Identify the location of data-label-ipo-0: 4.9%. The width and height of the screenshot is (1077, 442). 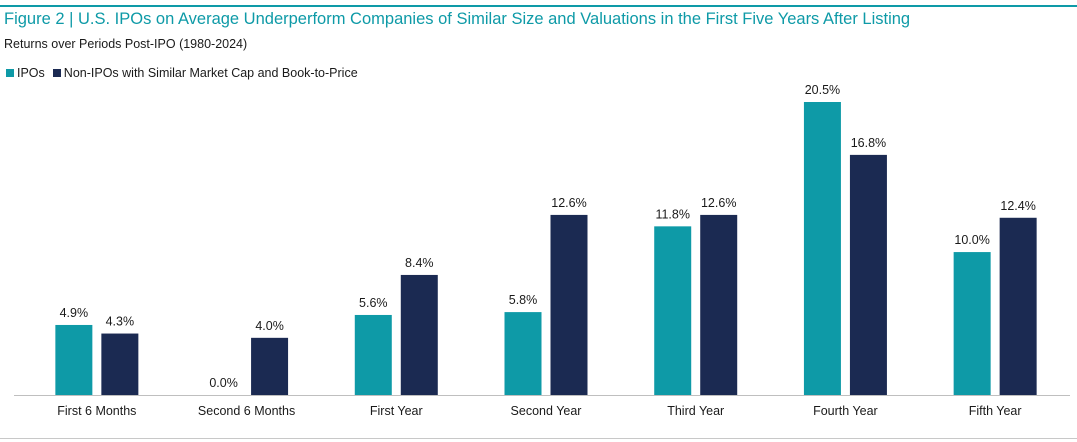
(74, 313).